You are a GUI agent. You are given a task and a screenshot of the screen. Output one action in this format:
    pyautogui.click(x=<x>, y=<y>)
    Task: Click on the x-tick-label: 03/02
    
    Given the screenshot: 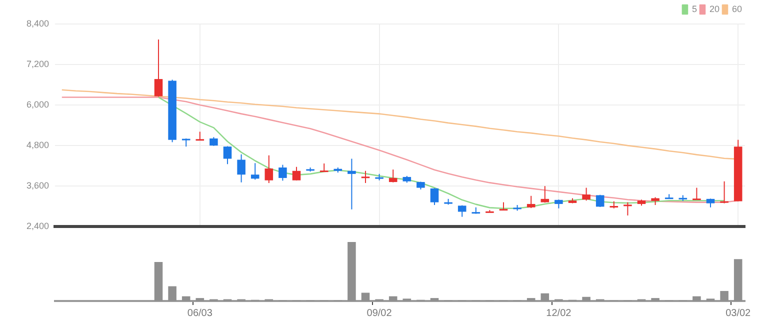 What is the action you would take?
    pyautogui.click(x=739, y=313)
    